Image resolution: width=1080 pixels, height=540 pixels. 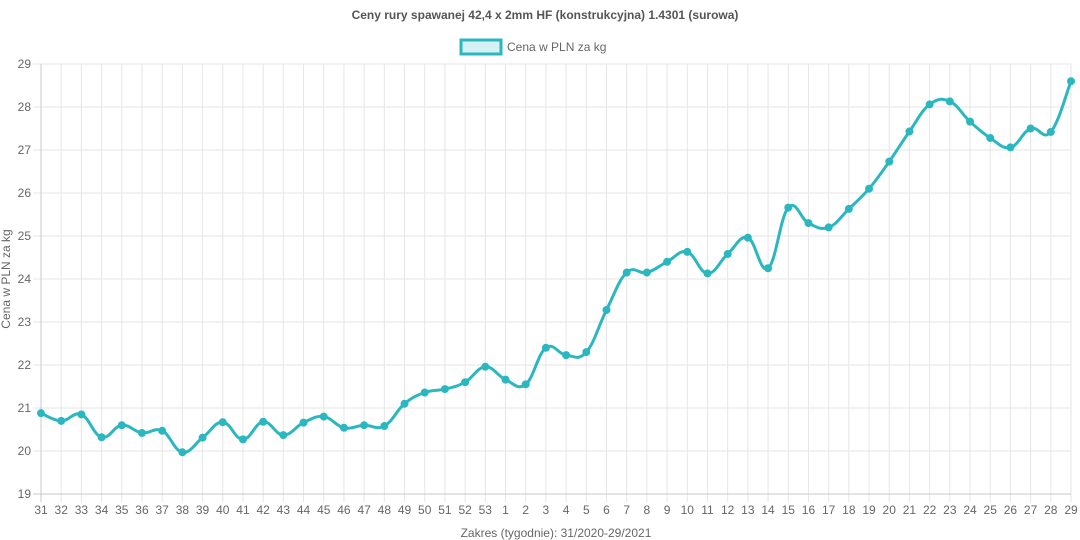 I want to click on y-axis-ticks: 19 20 21 22 23 24 25 26 27 28 29, so click(x=25, y=279).